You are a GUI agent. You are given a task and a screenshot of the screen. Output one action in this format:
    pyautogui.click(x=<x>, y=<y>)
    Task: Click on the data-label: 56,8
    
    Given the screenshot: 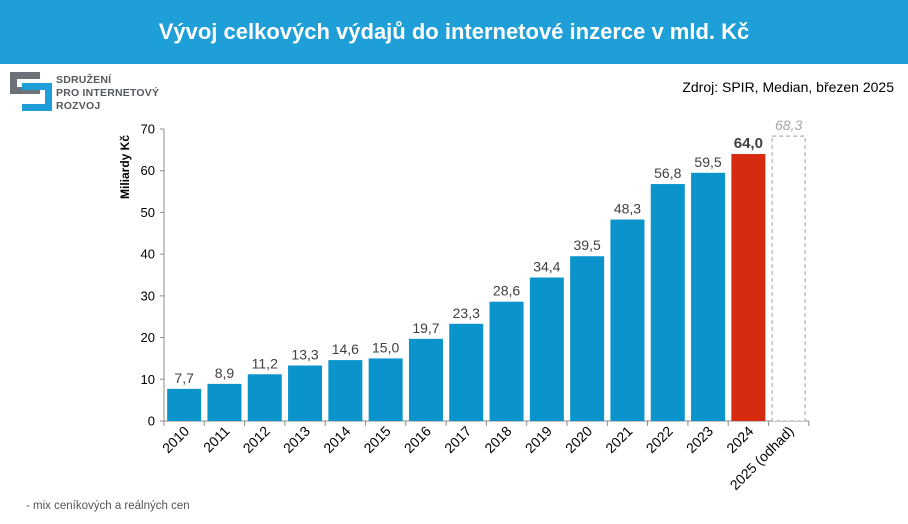 What is the action you would take?
    pyautogui.click(x=667, y=173)
    